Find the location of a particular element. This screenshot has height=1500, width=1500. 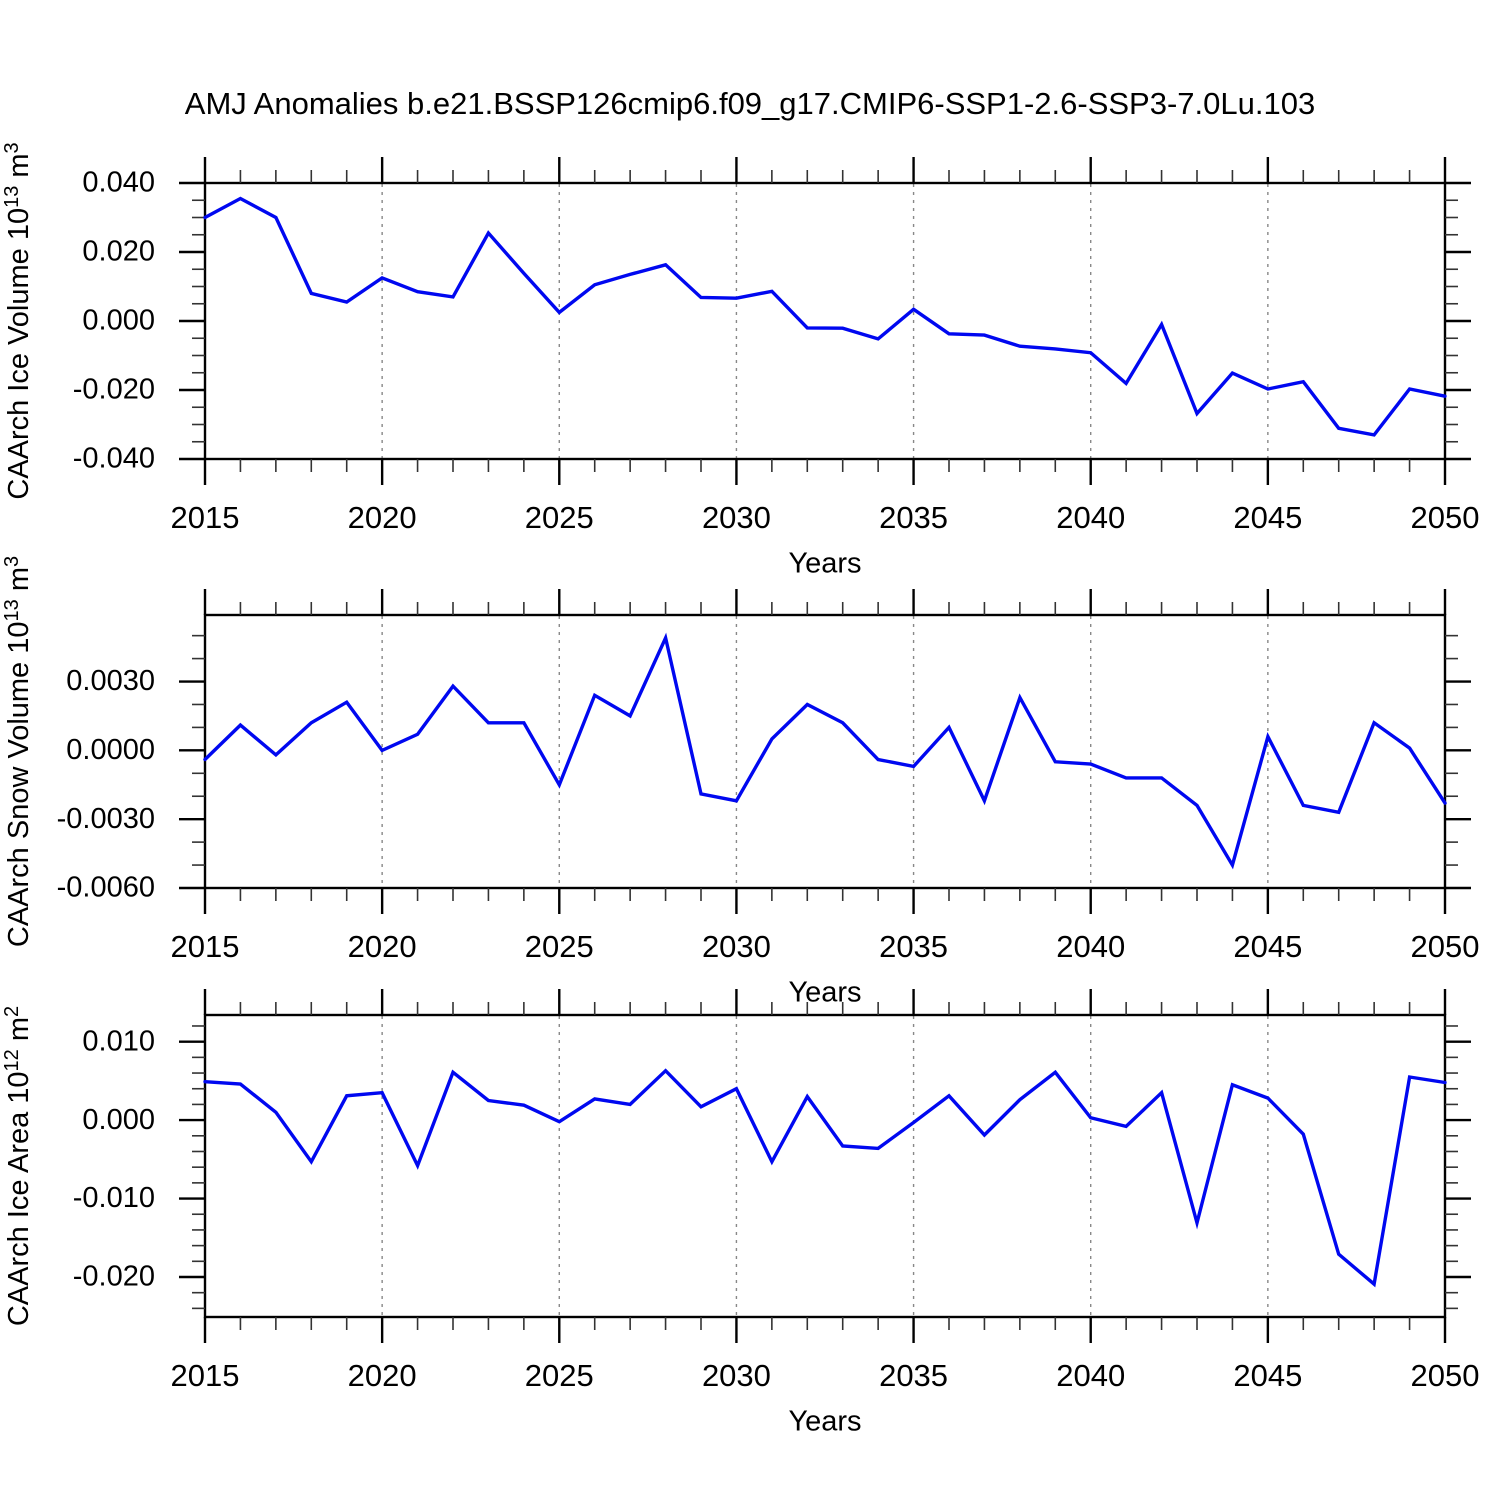

y-tick-label: 0.0000 is located at coordinates (110, 750).